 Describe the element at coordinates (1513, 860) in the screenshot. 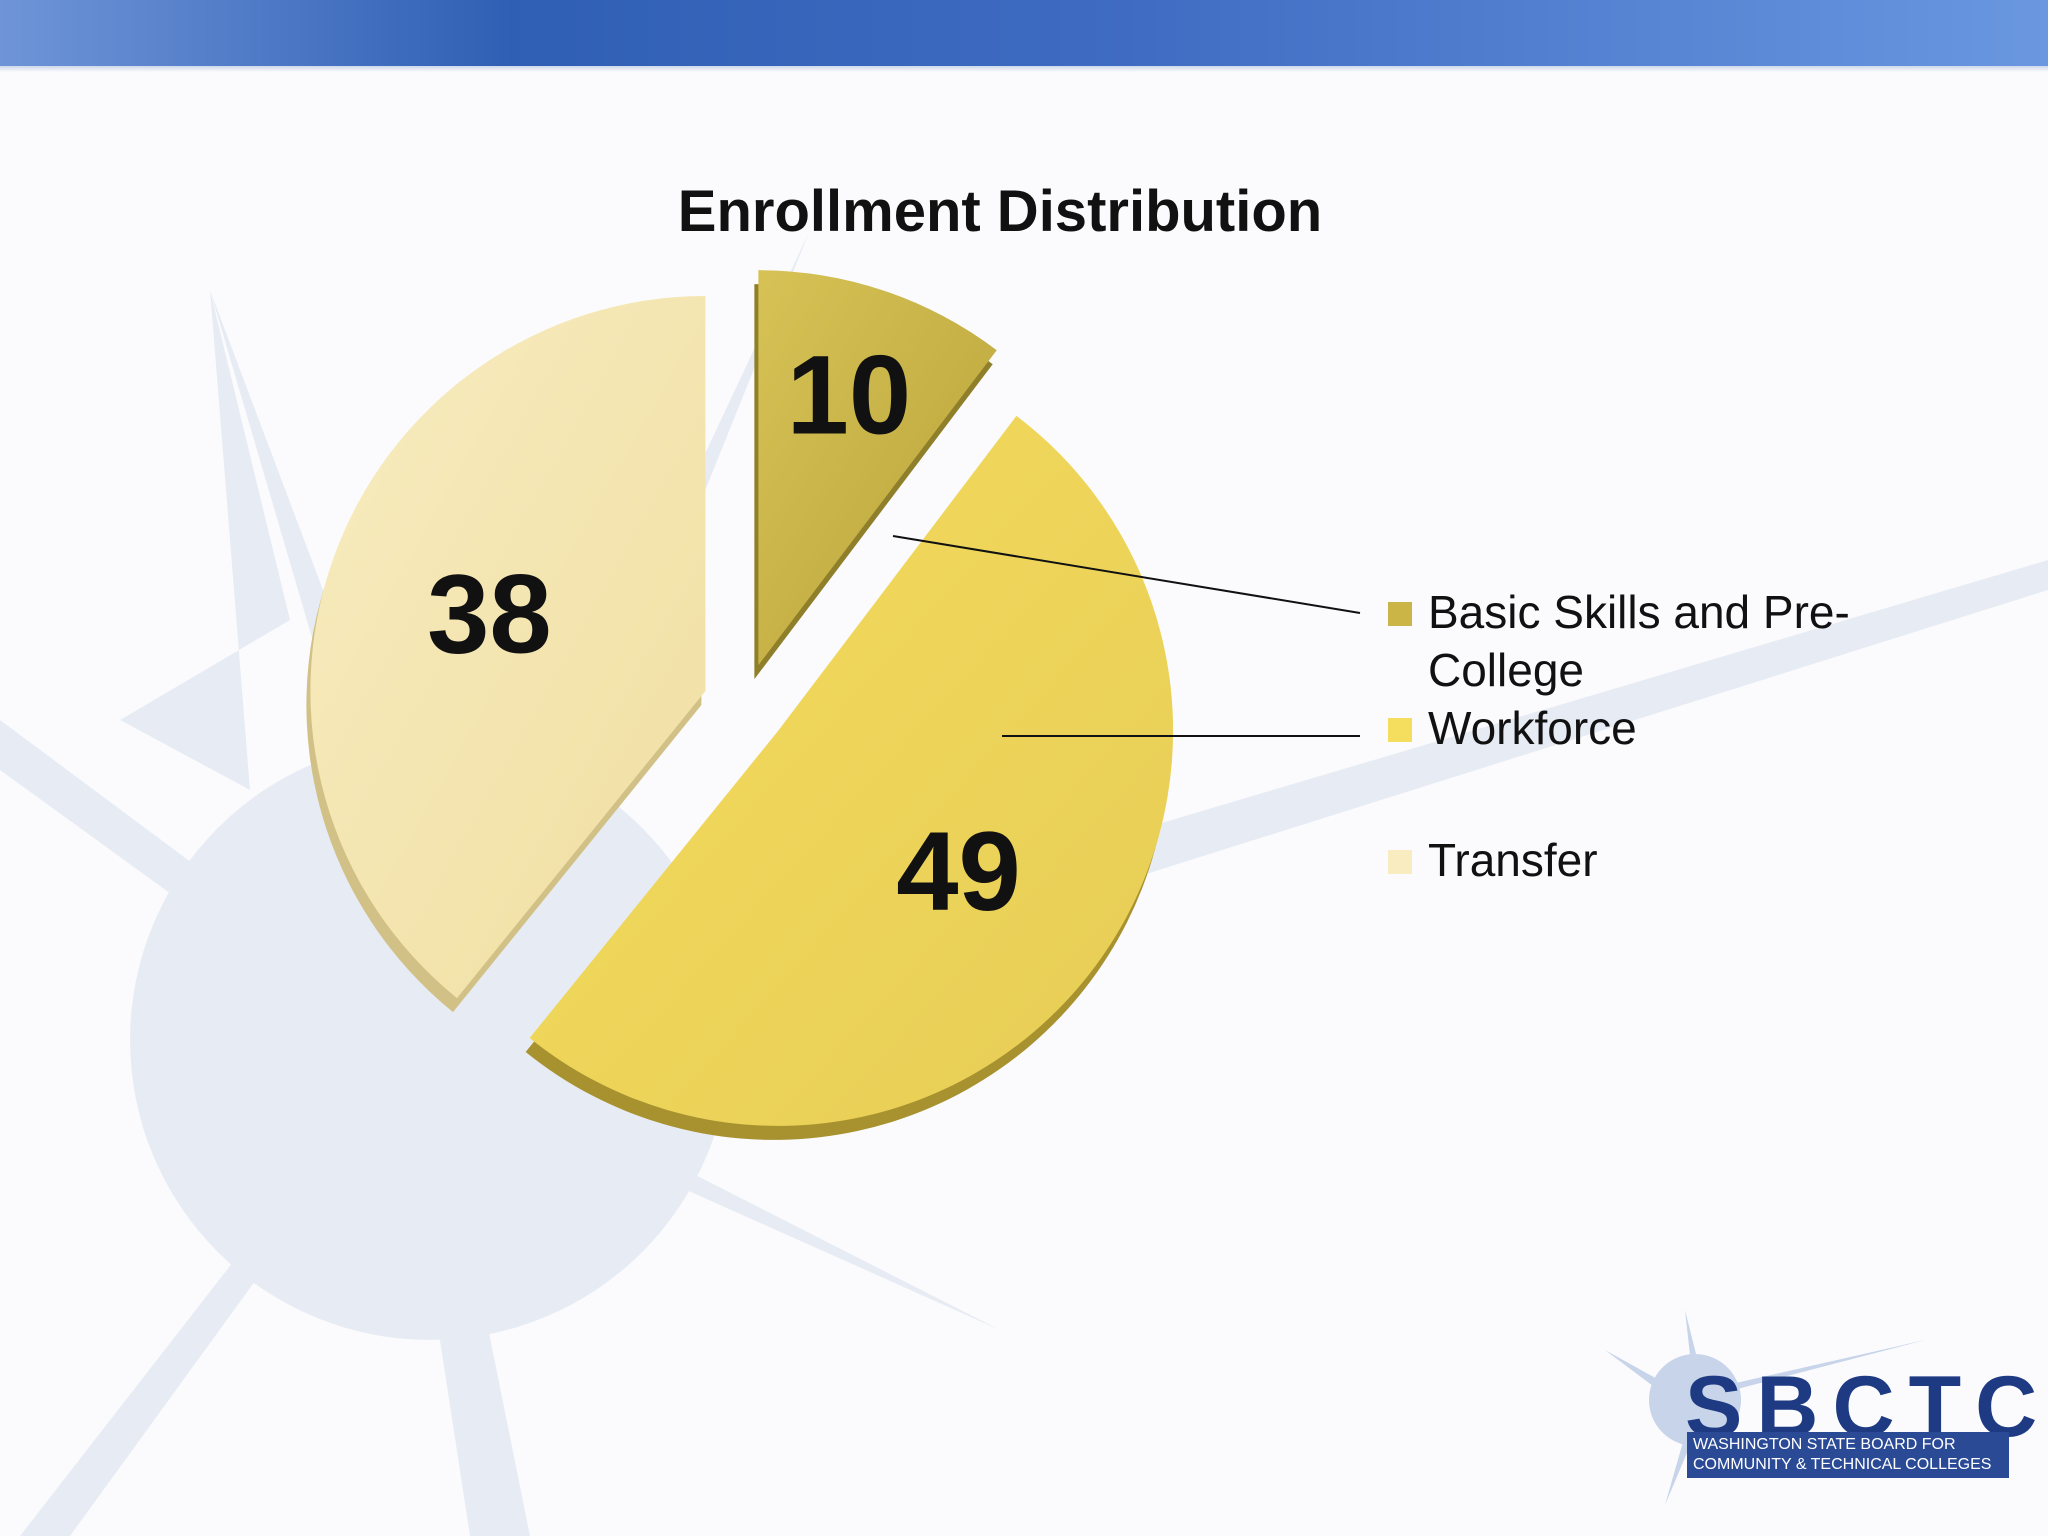

I see `legend-label: Transfer` at that location.